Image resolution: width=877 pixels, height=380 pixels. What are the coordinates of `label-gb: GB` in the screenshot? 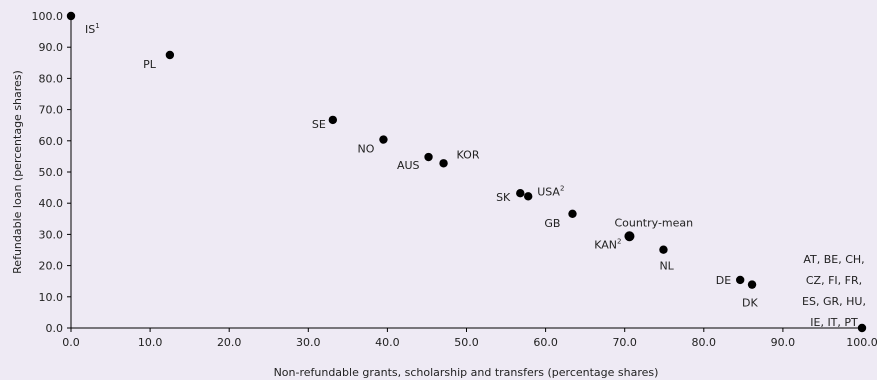 It's located at (552, 223).